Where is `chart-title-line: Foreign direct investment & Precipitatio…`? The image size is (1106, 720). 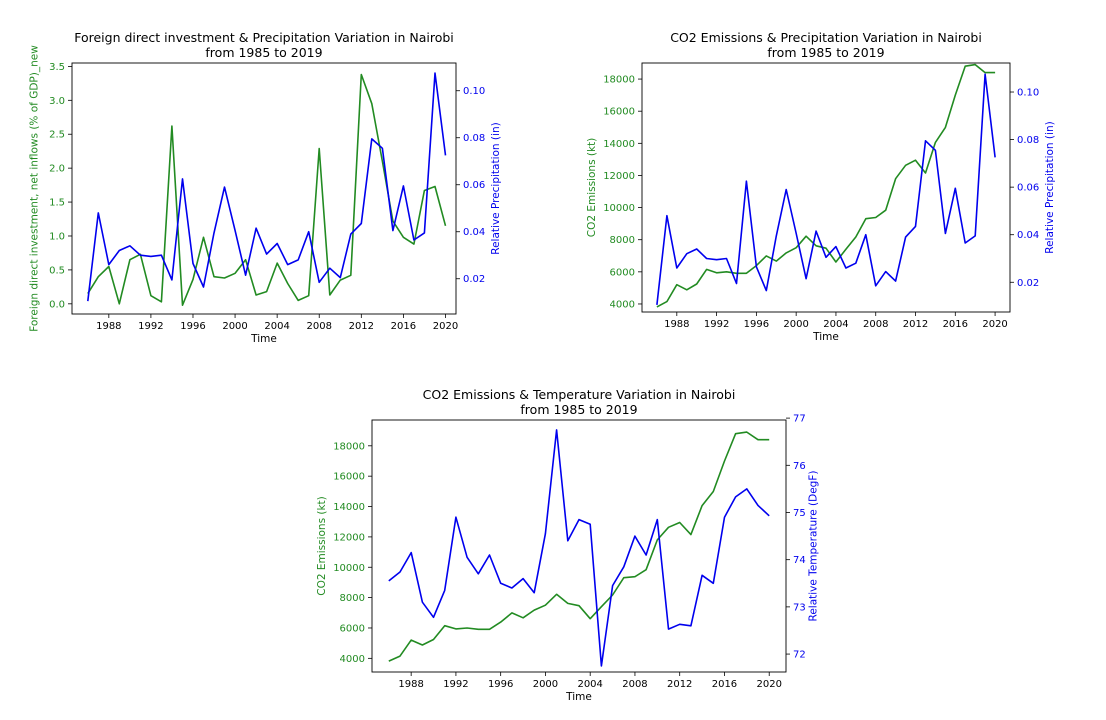 chart-title-line: Foreign direct investment & Precipitatio… is located at coordinates (264, 37).